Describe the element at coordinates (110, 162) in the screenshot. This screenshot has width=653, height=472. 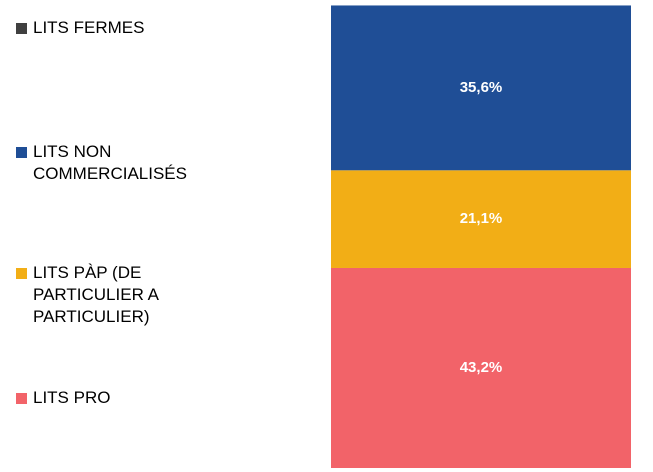
I see `legend-label: LITS NON COMMERCIALISÉS` at that location.